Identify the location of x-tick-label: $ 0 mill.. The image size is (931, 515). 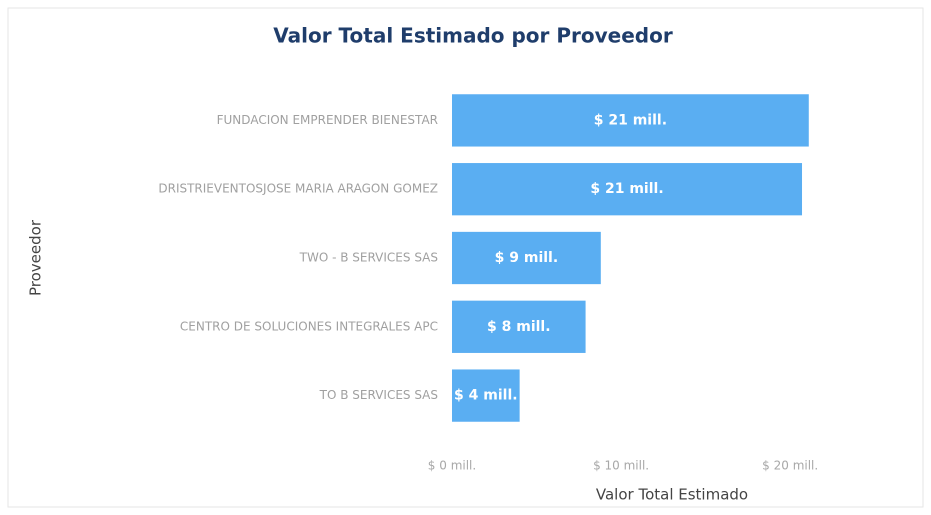
(452, 466).